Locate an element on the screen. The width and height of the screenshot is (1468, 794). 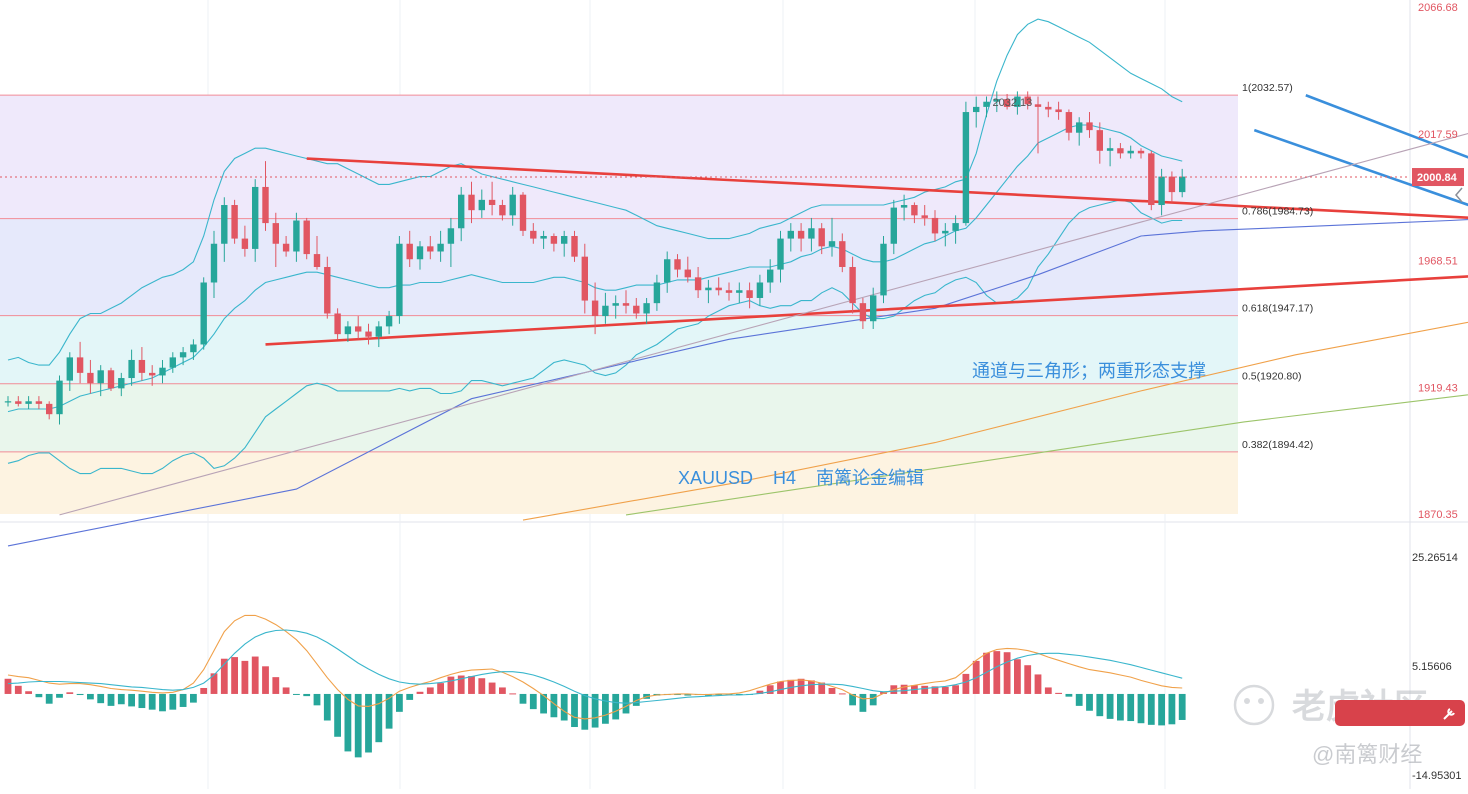
price-axis-tick: 2066.68 is located at coordinates (1438, 8).